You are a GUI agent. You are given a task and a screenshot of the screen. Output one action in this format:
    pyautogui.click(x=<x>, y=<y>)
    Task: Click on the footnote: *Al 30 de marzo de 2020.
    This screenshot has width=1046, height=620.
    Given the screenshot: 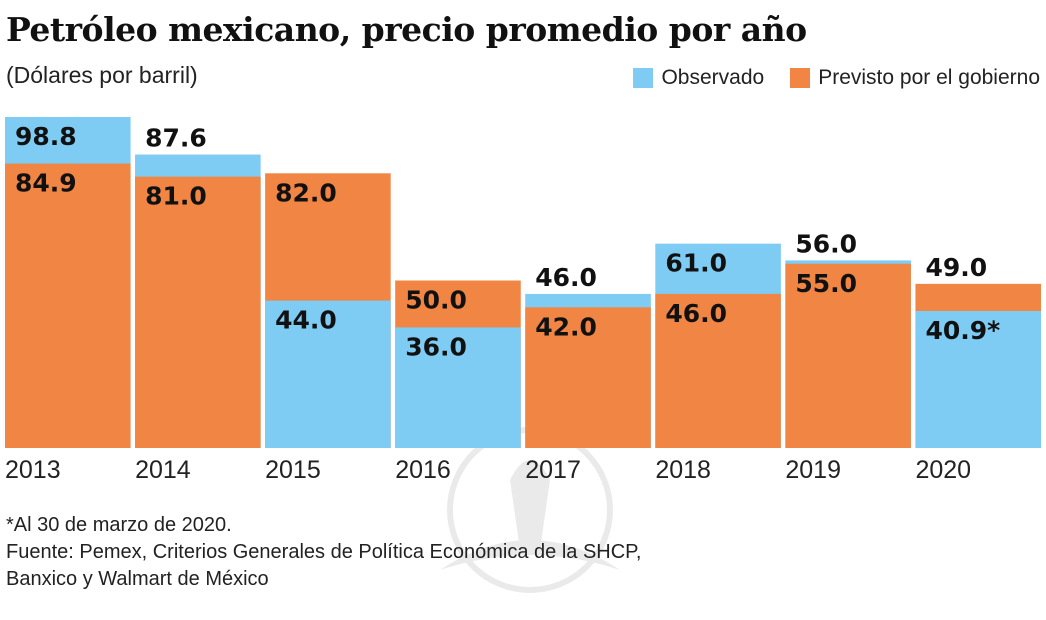 What is the action you would take?
    pyautogui.click(x=119, y=525)
    